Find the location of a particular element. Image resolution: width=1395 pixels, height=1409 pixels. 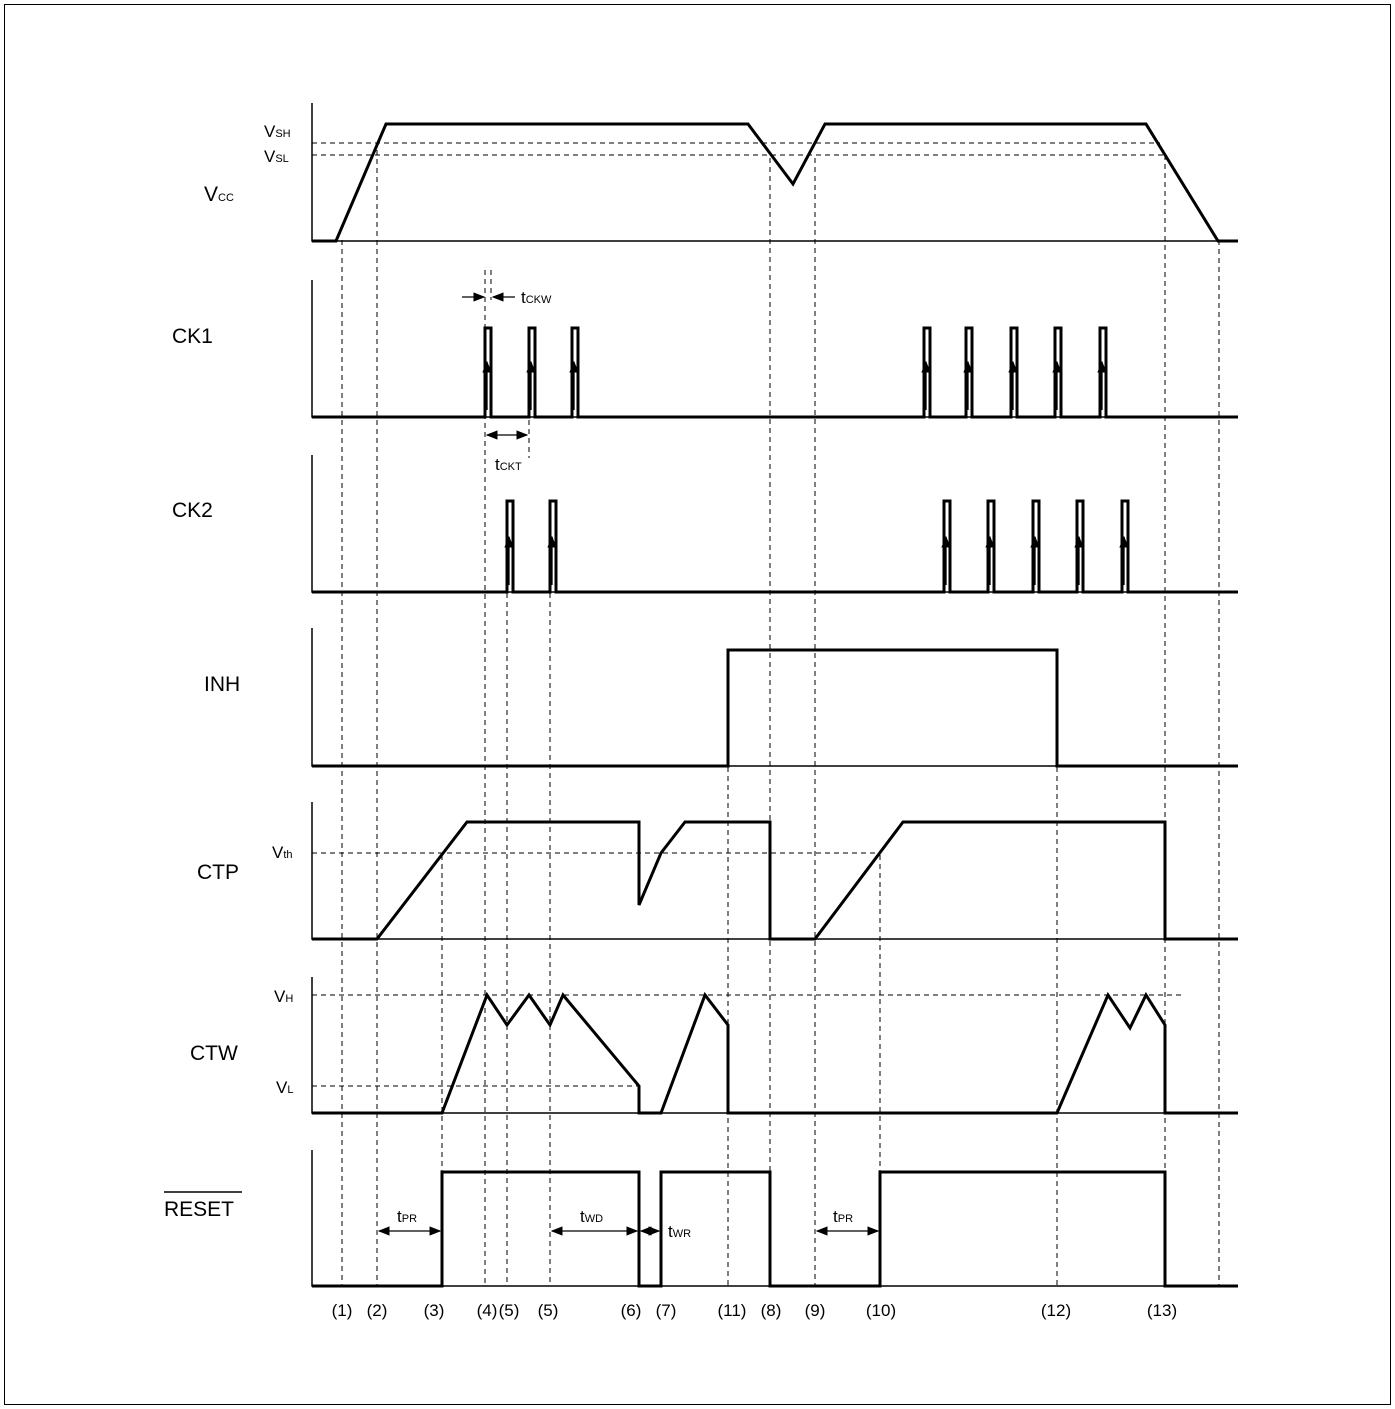

tpr-label-2: tPR is located at coordinates (843, 1216).